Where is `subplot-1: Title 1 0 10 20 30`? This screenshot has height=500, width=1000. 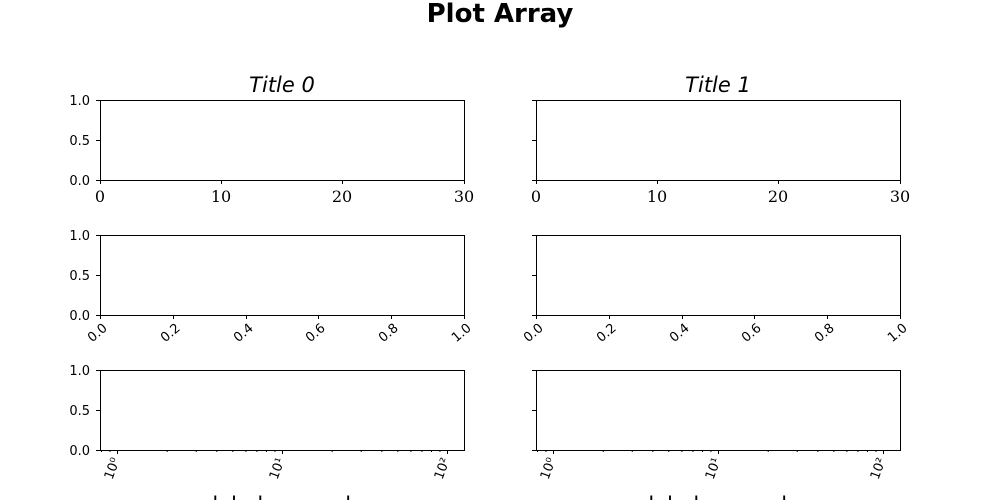
subplot-1: Title 1 0 10 20 30 is located at coordinates (720, 139).